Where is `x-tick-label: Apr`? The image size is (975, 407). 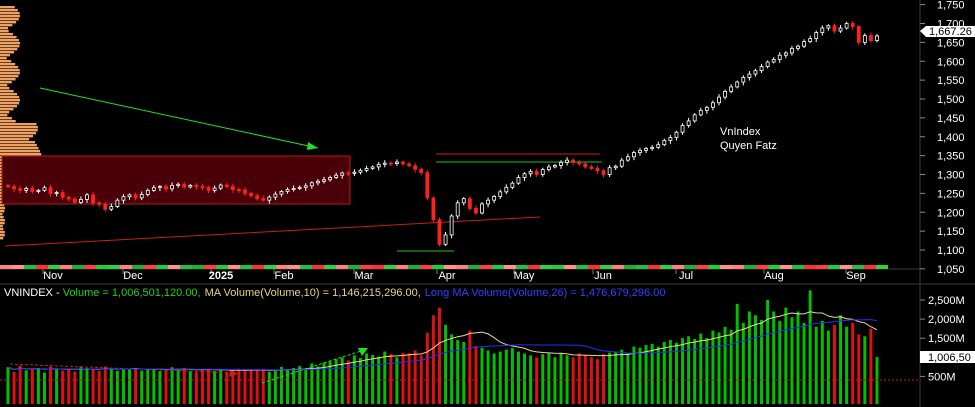
x-tick-label: Apr is located at coordinates (446, 276).